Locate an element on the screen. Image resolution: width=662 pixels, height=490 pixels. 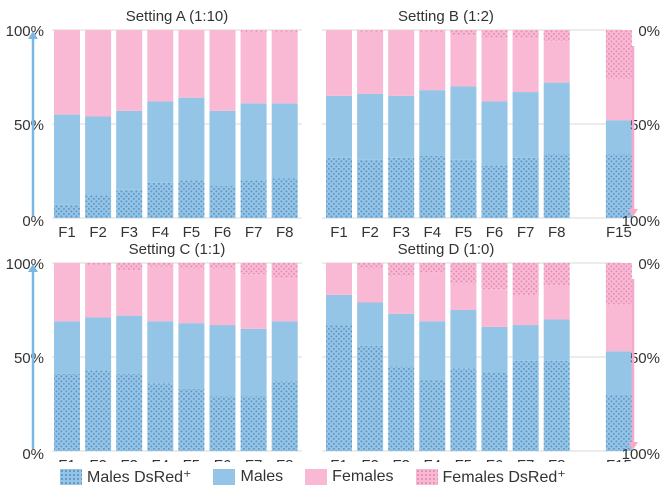
y-tick-label: 0% is located at coordinates (33, 221).